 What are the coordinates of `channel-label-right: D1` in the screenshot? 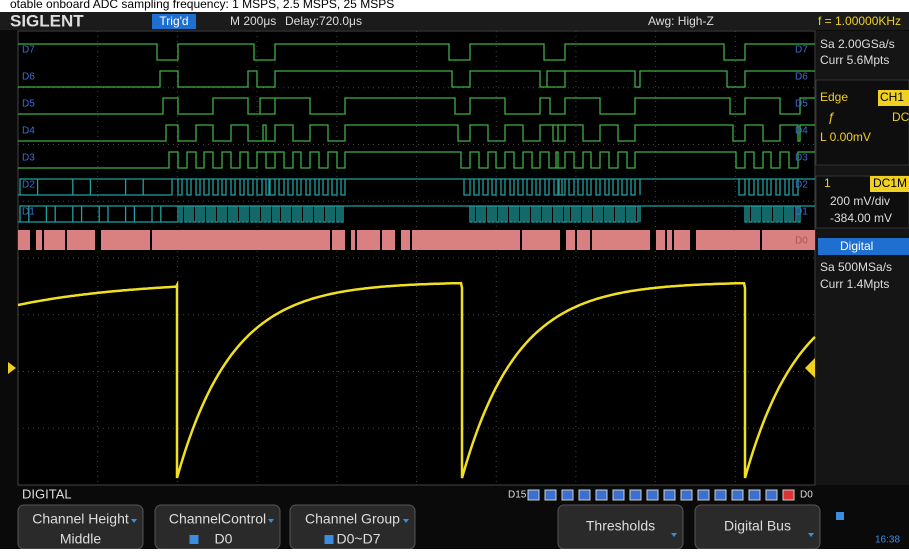 It's located at (801, 212).